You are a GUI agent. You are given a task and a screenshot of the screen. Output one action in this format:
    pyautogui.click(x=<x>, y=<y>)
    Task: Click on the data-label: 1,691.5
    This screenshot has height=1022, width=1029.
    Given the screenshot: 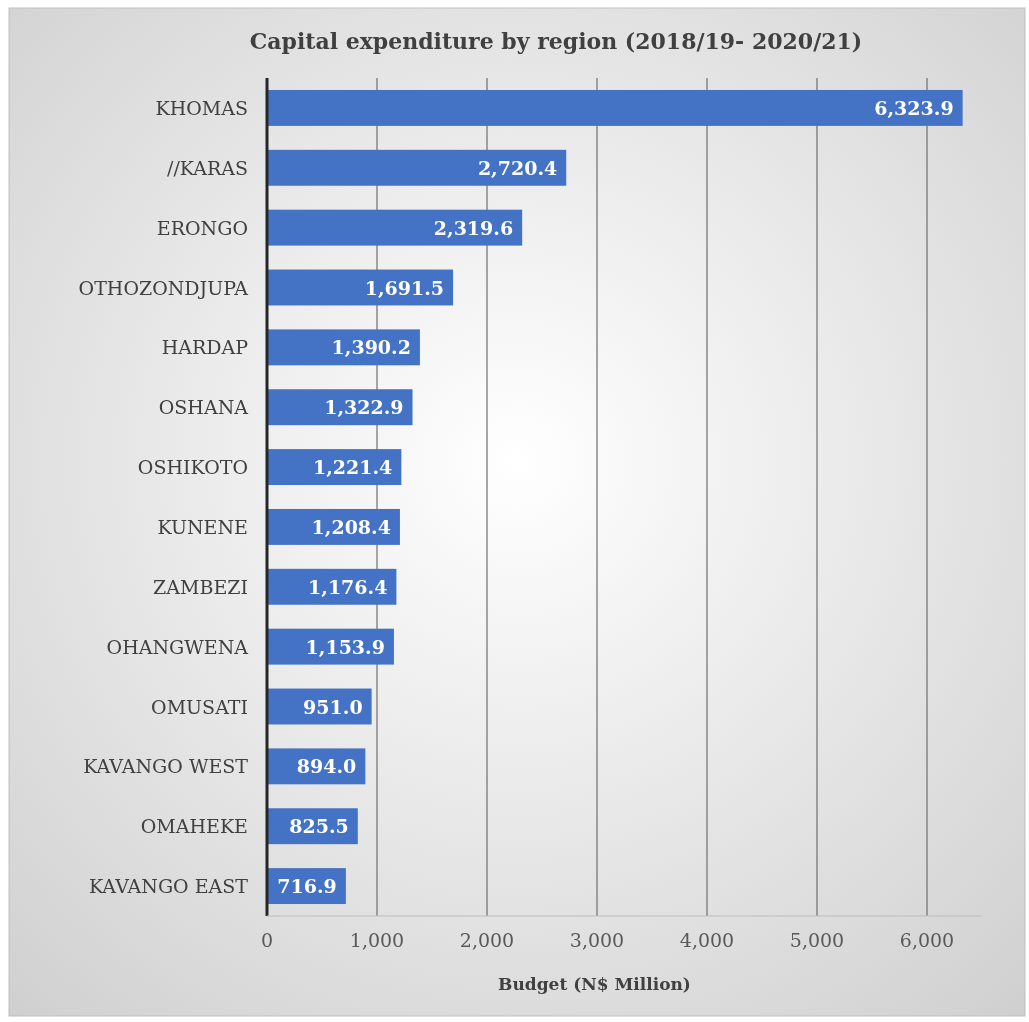 What is the action you would take?
    pyautogui.click(x=404, y=287)
    